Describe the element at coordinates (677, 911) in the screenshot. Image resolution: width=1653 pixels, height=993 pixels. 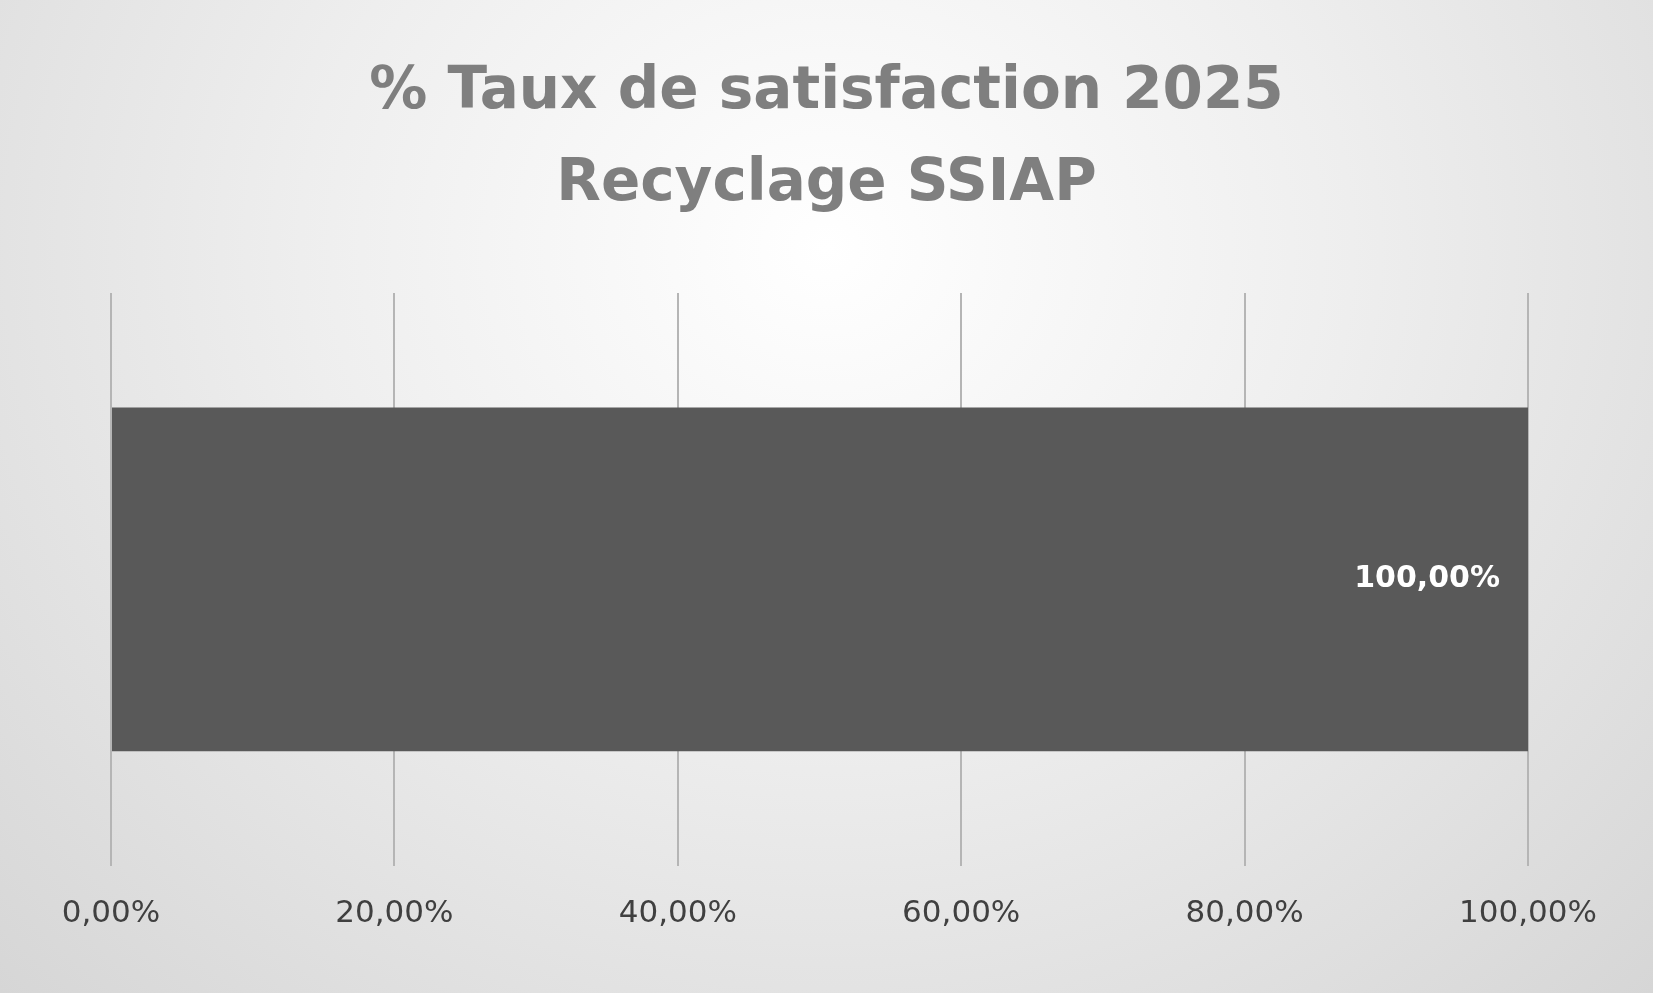
I see `x-tick-label: 40,00%` at that location.